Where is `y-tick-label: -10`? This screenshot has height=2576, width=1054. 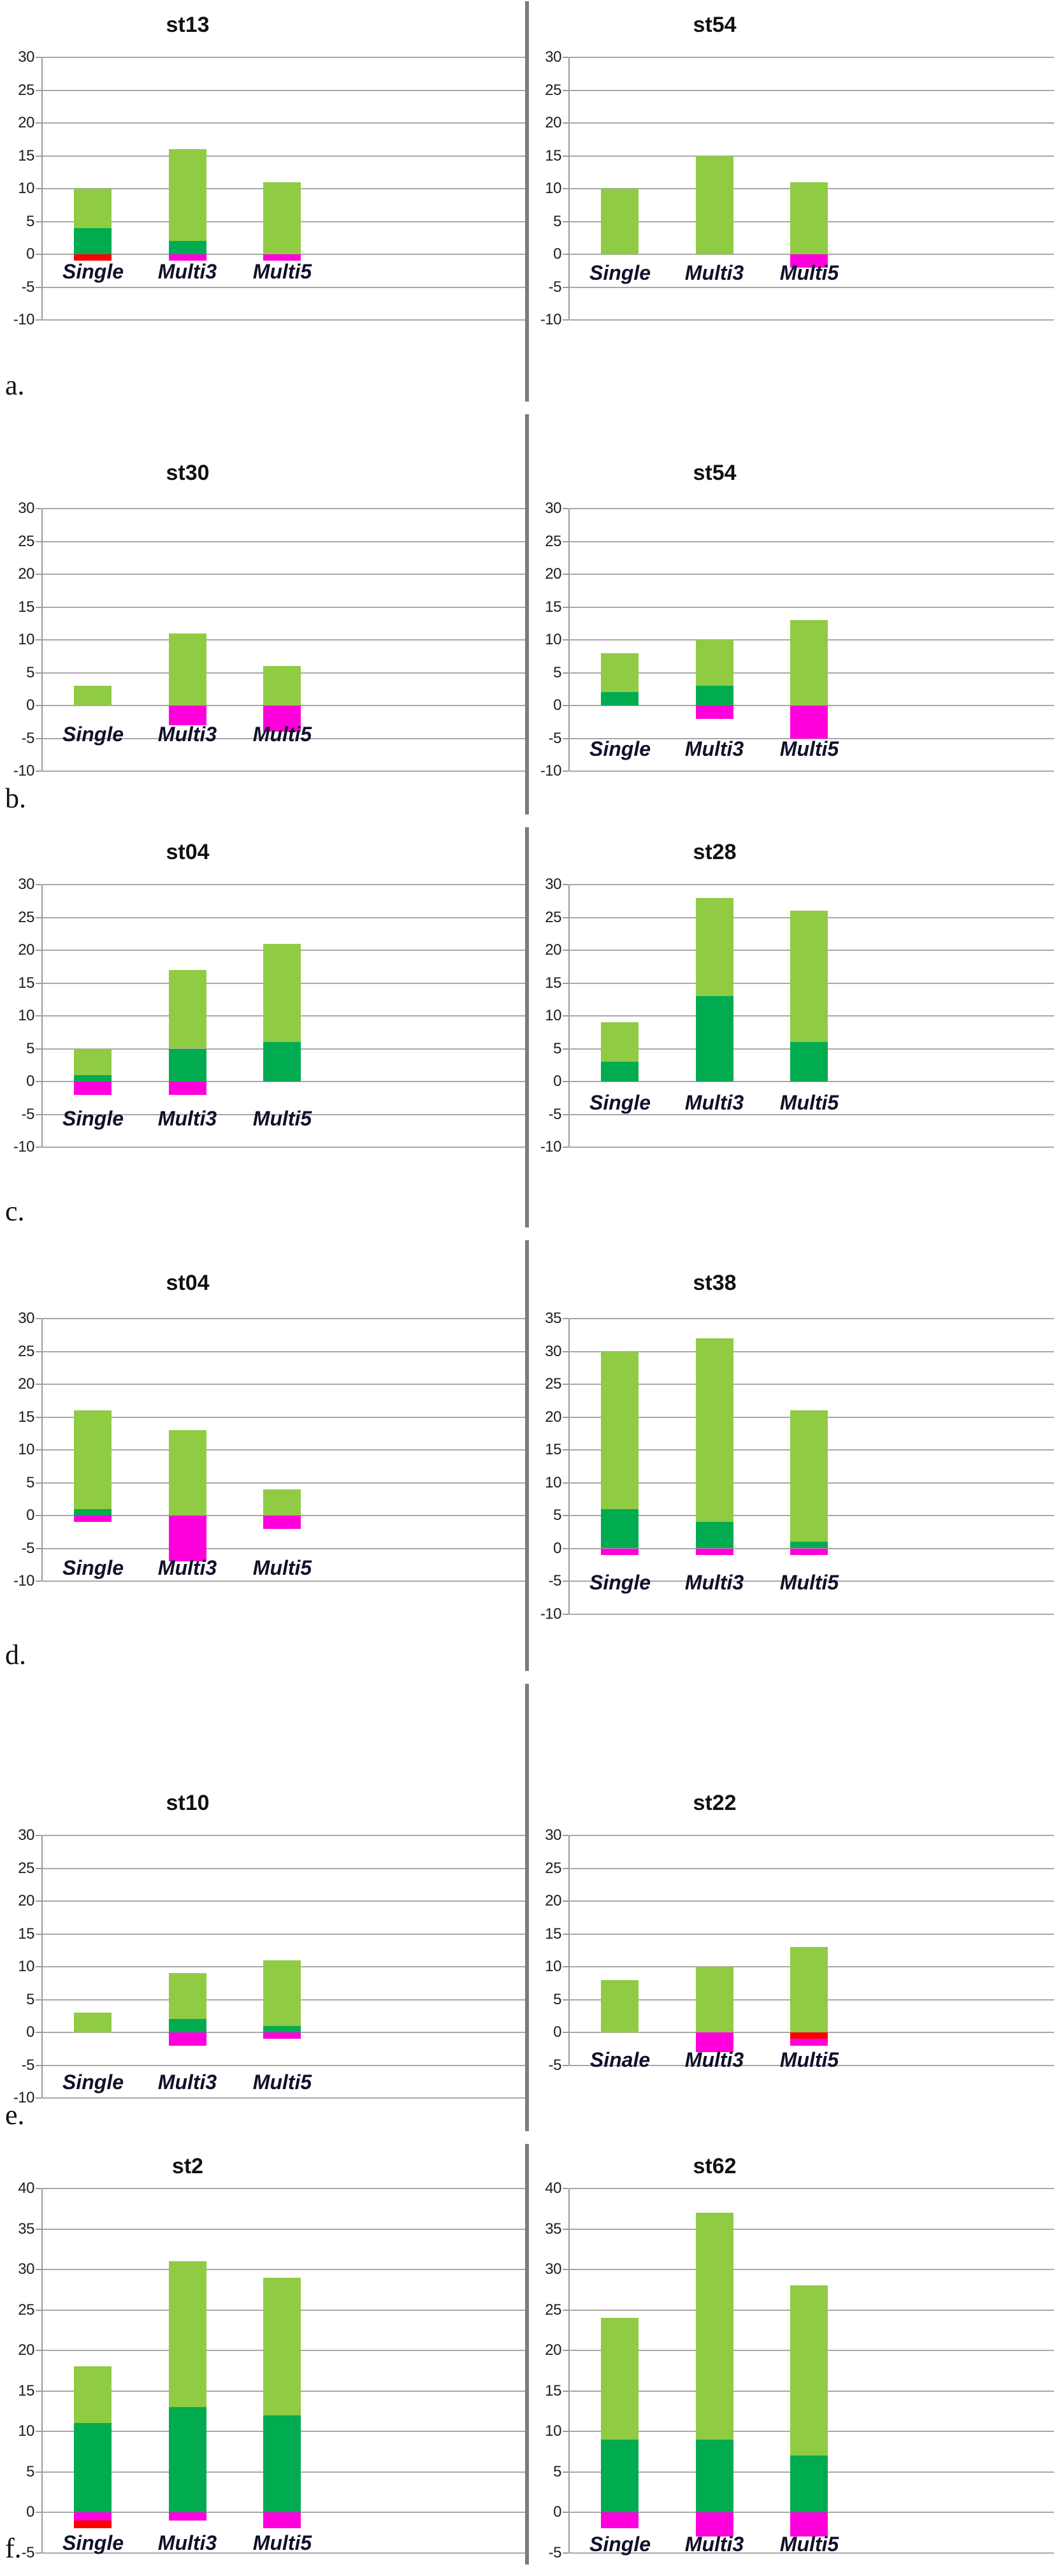
y-tick-label: -10 is located at coordinates (551, 1614).